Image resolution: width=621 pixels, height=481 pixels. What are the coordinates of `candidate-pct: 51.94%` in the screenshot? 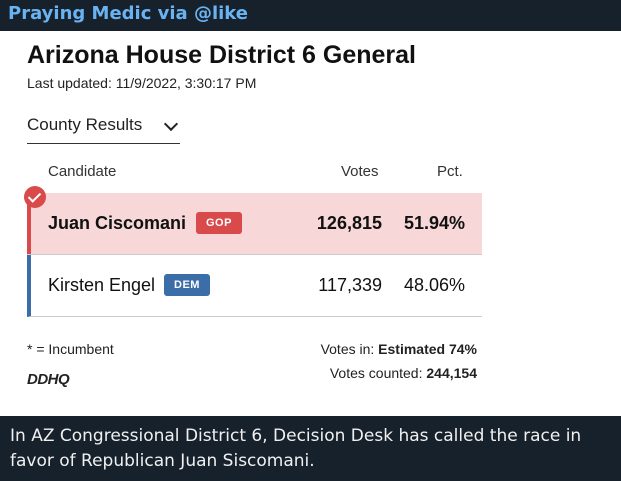 It's located at (434, 223).